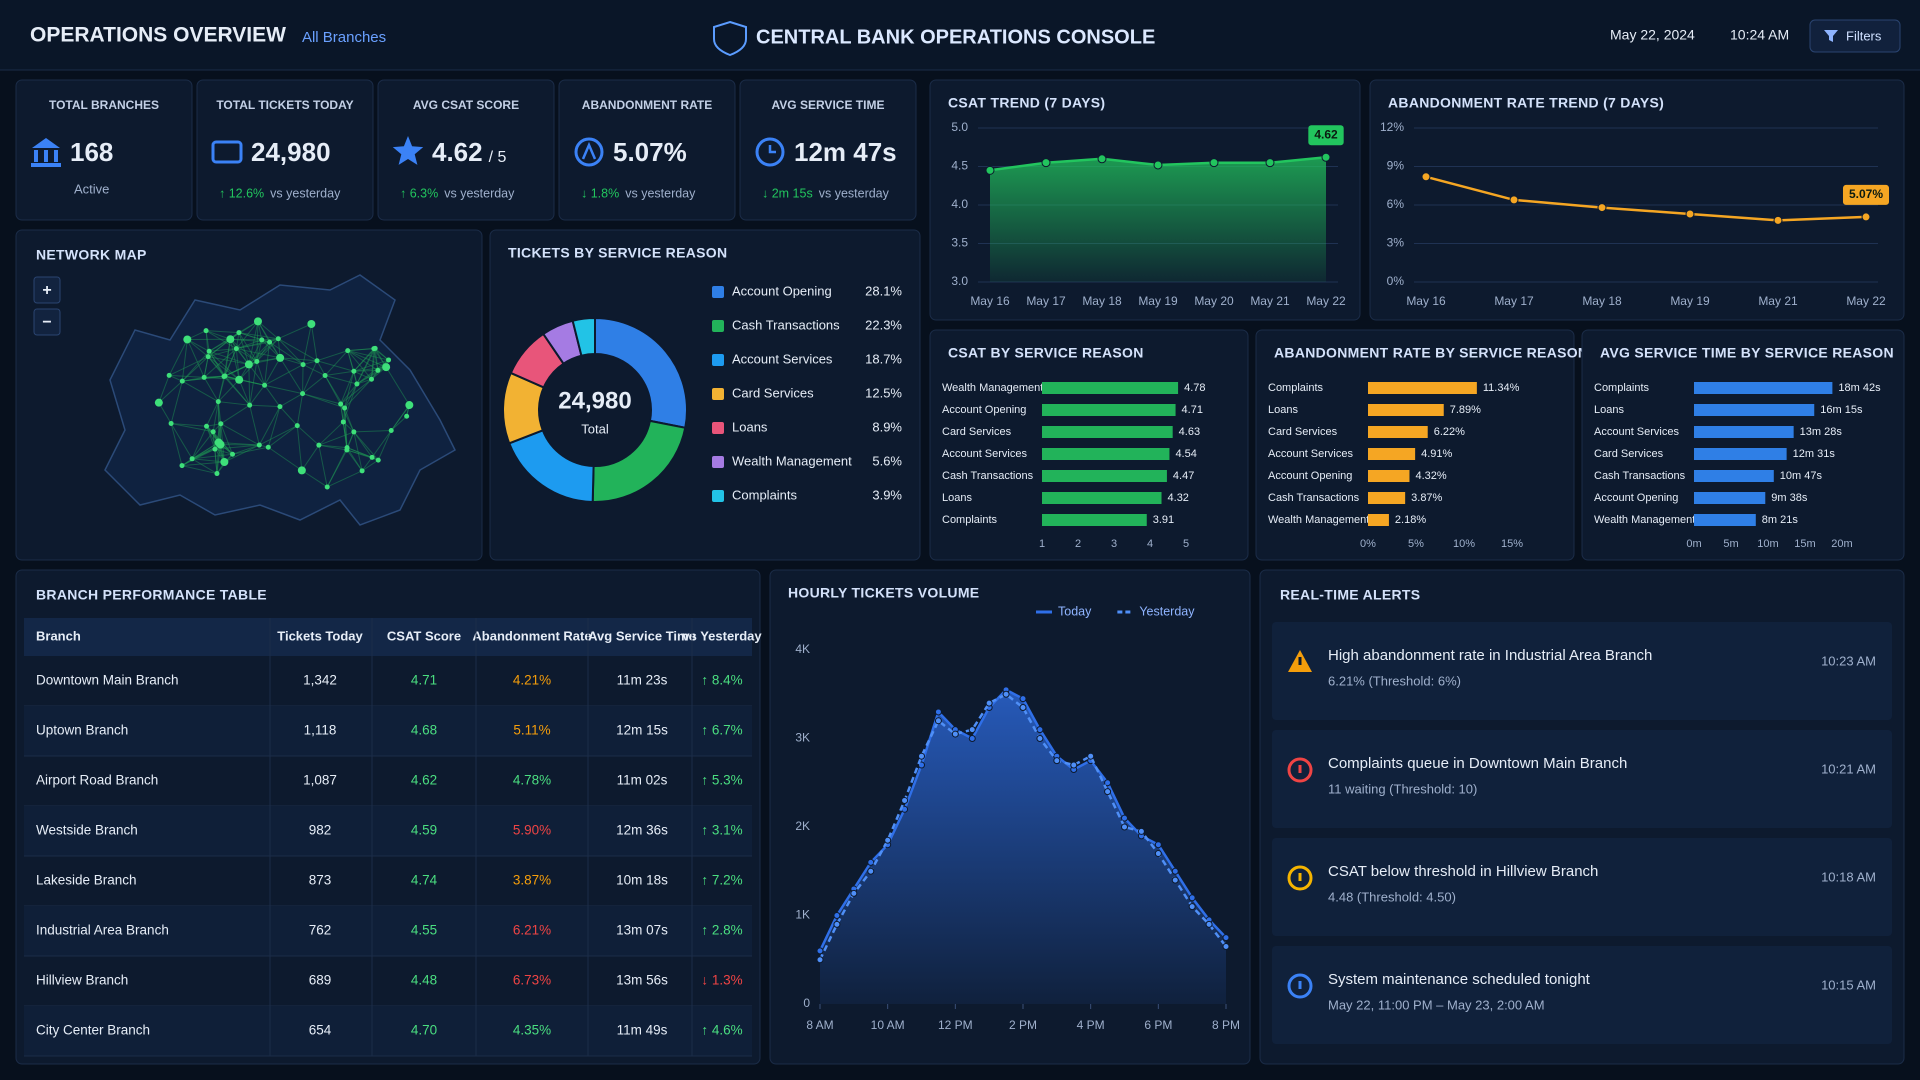  I want to click on table-cell: 654, so click(320, 1030).